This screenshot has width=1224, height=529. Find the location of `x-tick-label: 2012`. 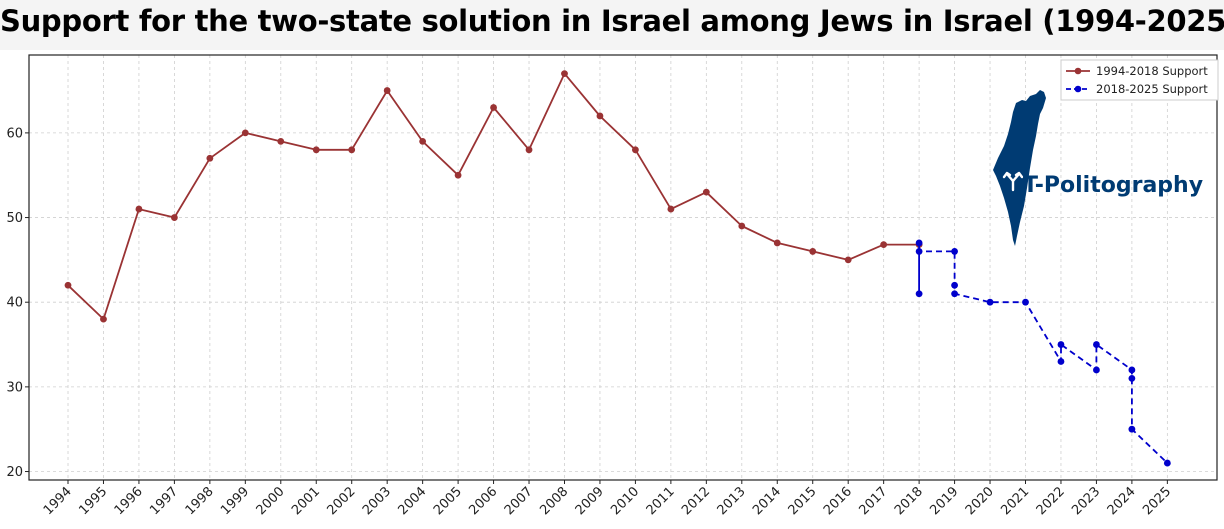

x-tick-label: 2012 is located at coordinates (696, 501).